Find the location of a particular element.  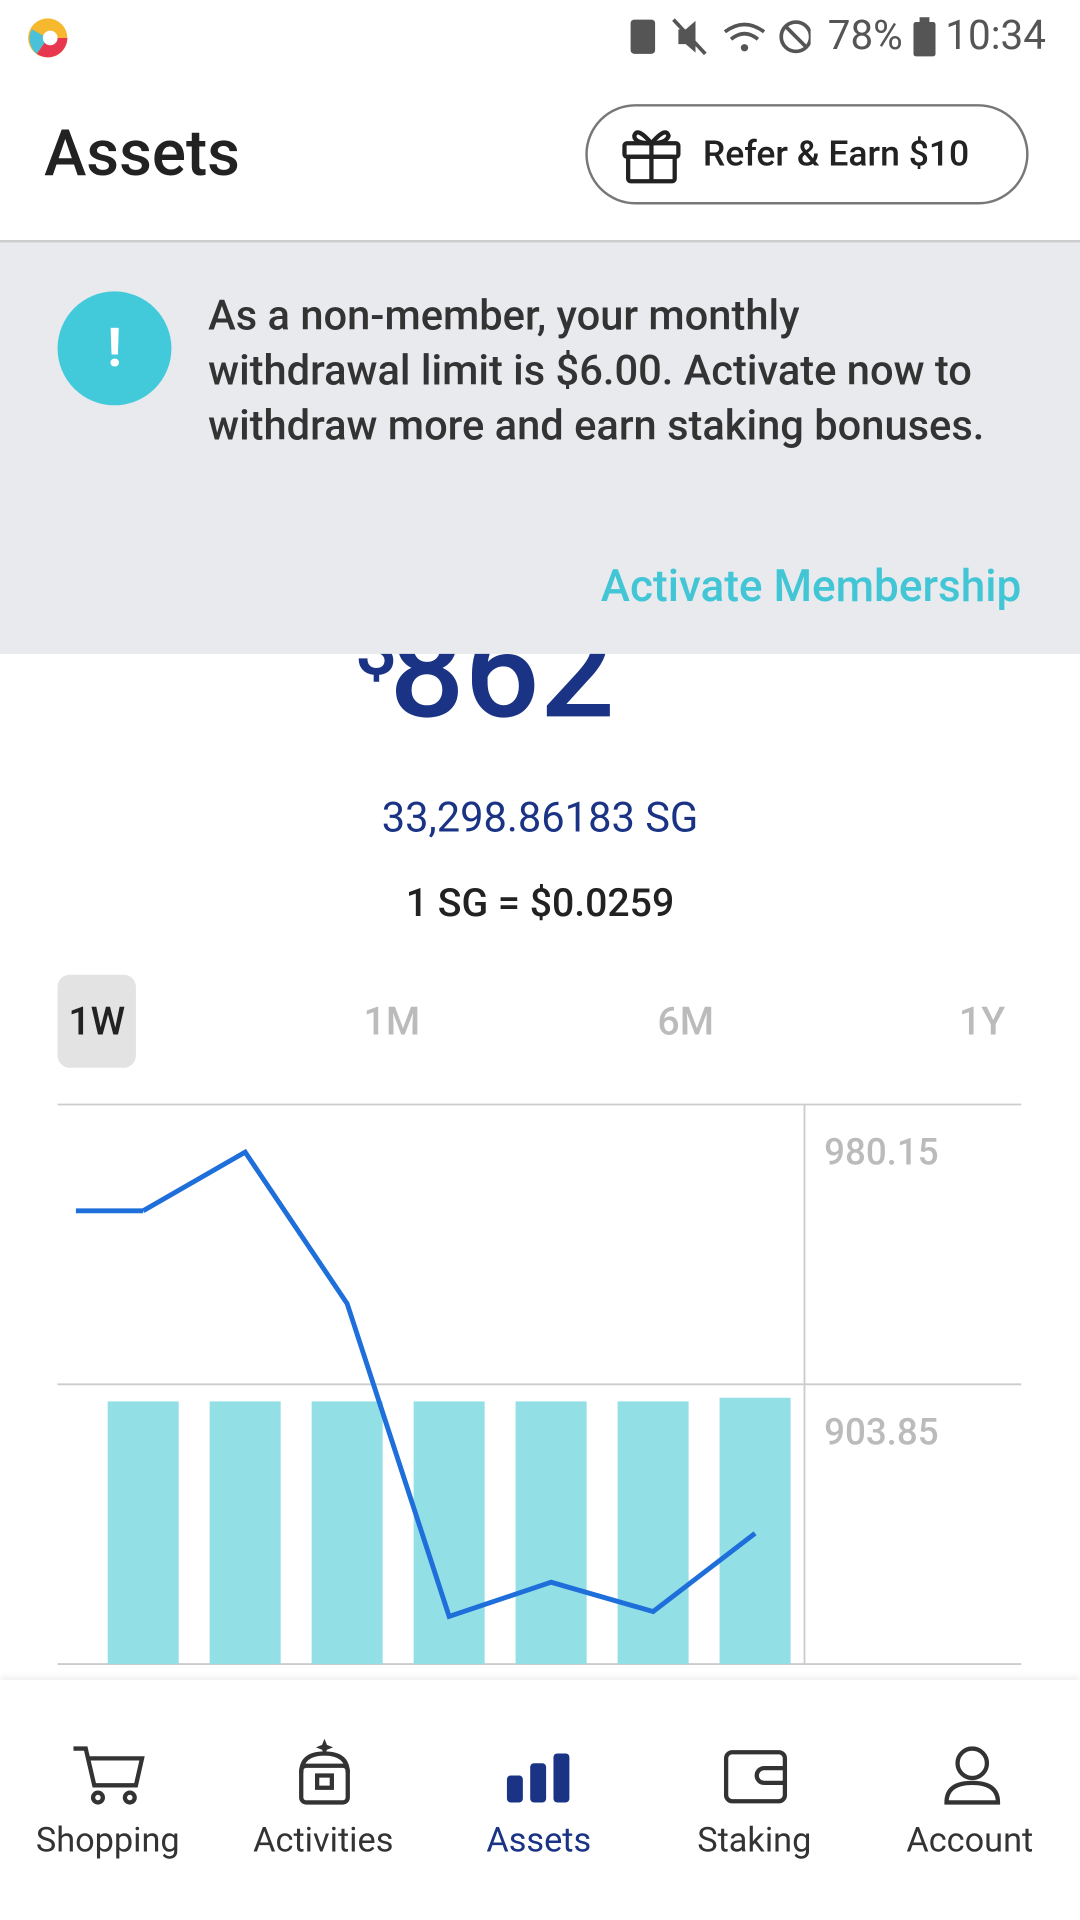

nav-item: Activities is located at coordinates (324, 1800).